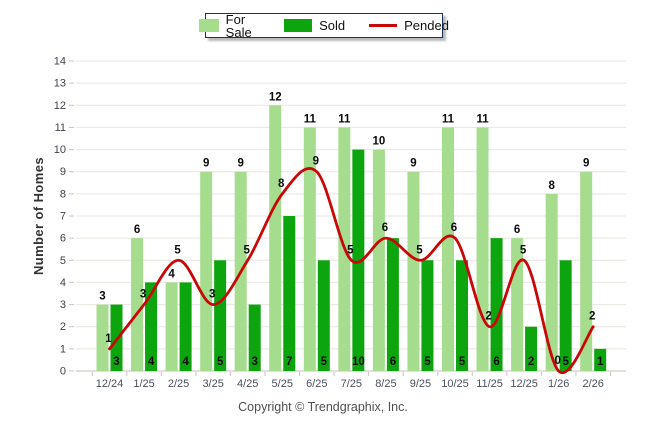  I want to click on for-sale-value-label: 4, so click(171, 274).